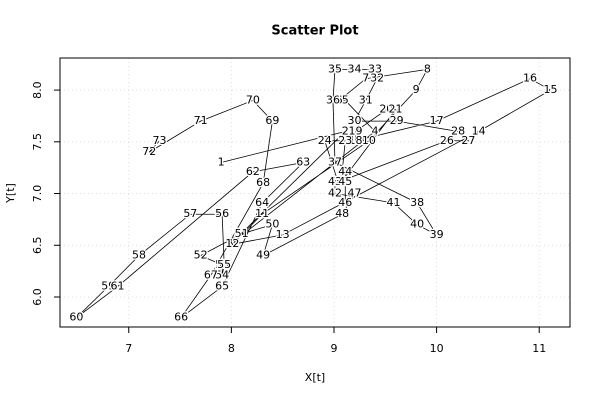 This screenshot has width=599, height=400. I want to click on point-label: 63, so click(303, 161).